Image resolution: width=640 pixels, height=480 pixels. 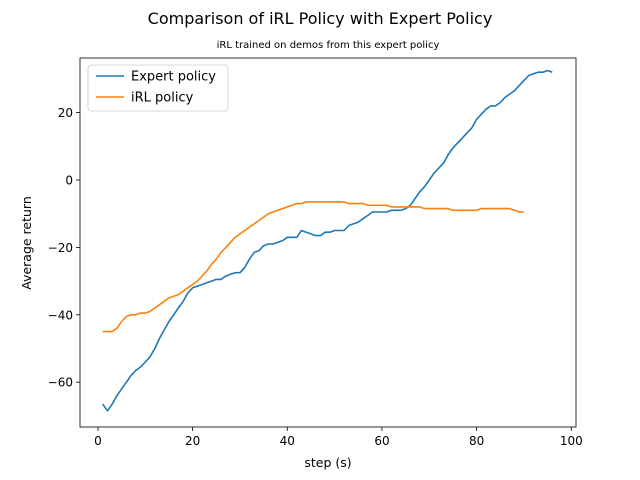 What do you see at coordinates (65, 113) in the screenshot?
I see `y-tick-label: 20` at bounding box center [65, 113].